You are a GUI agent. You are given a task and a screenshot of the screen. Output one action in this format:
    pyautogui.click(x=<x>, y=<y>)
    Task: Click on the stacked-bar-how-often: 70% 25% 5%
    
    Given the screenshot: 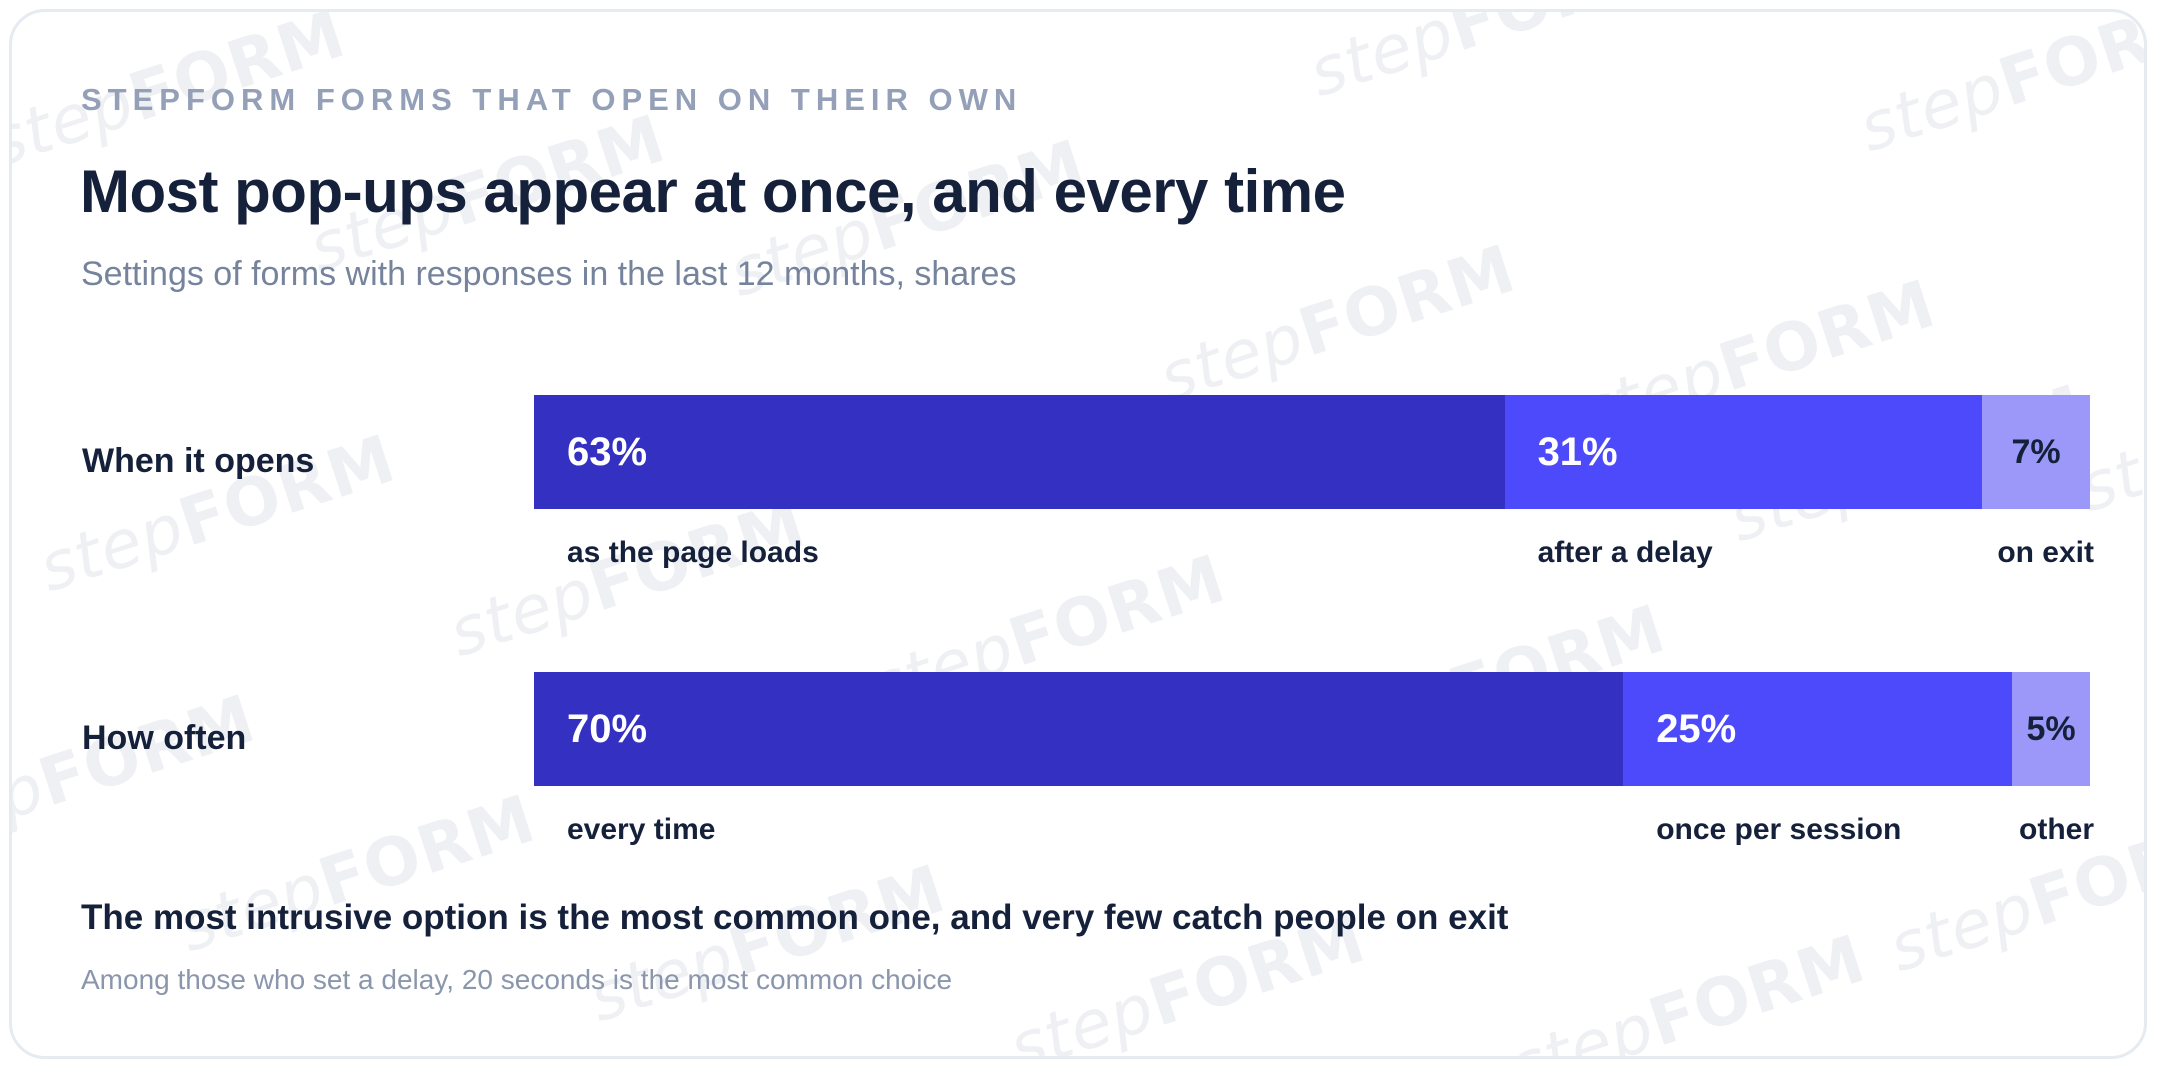 What is the action you would take?
    pyautogui.click(x=1312, y=729)
    